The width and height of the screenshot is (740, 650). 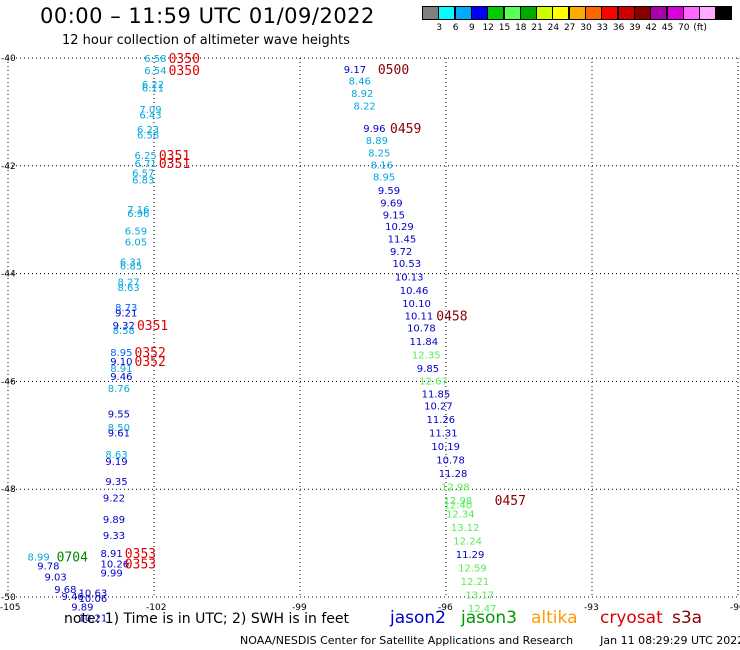 What do you see at coordinates (56, 578) in the screenshot?
I see `swh-value: 9.03` at bounding box center [56, 578].